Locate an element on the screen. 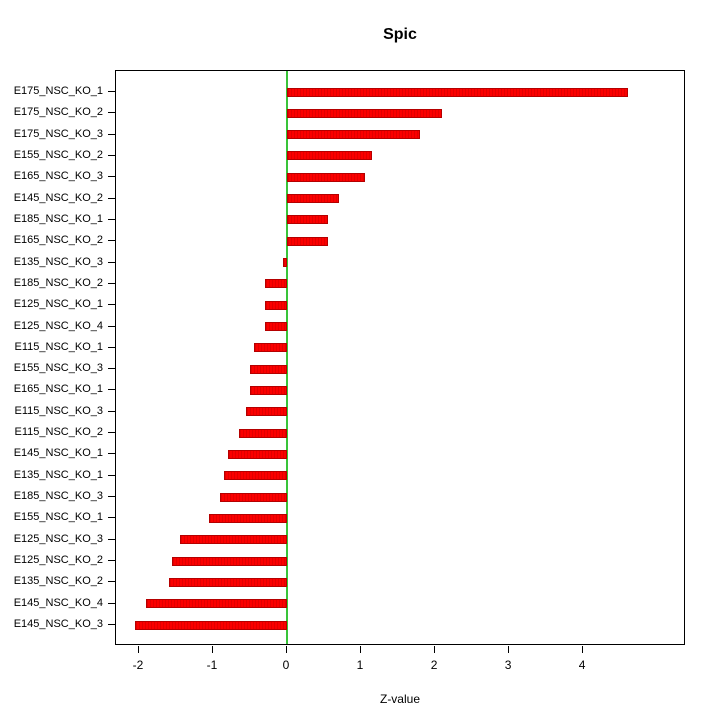 The width and height of the screenshot is (720, 720). x-axis-label: Z-value is located at coordinates (399, 699).